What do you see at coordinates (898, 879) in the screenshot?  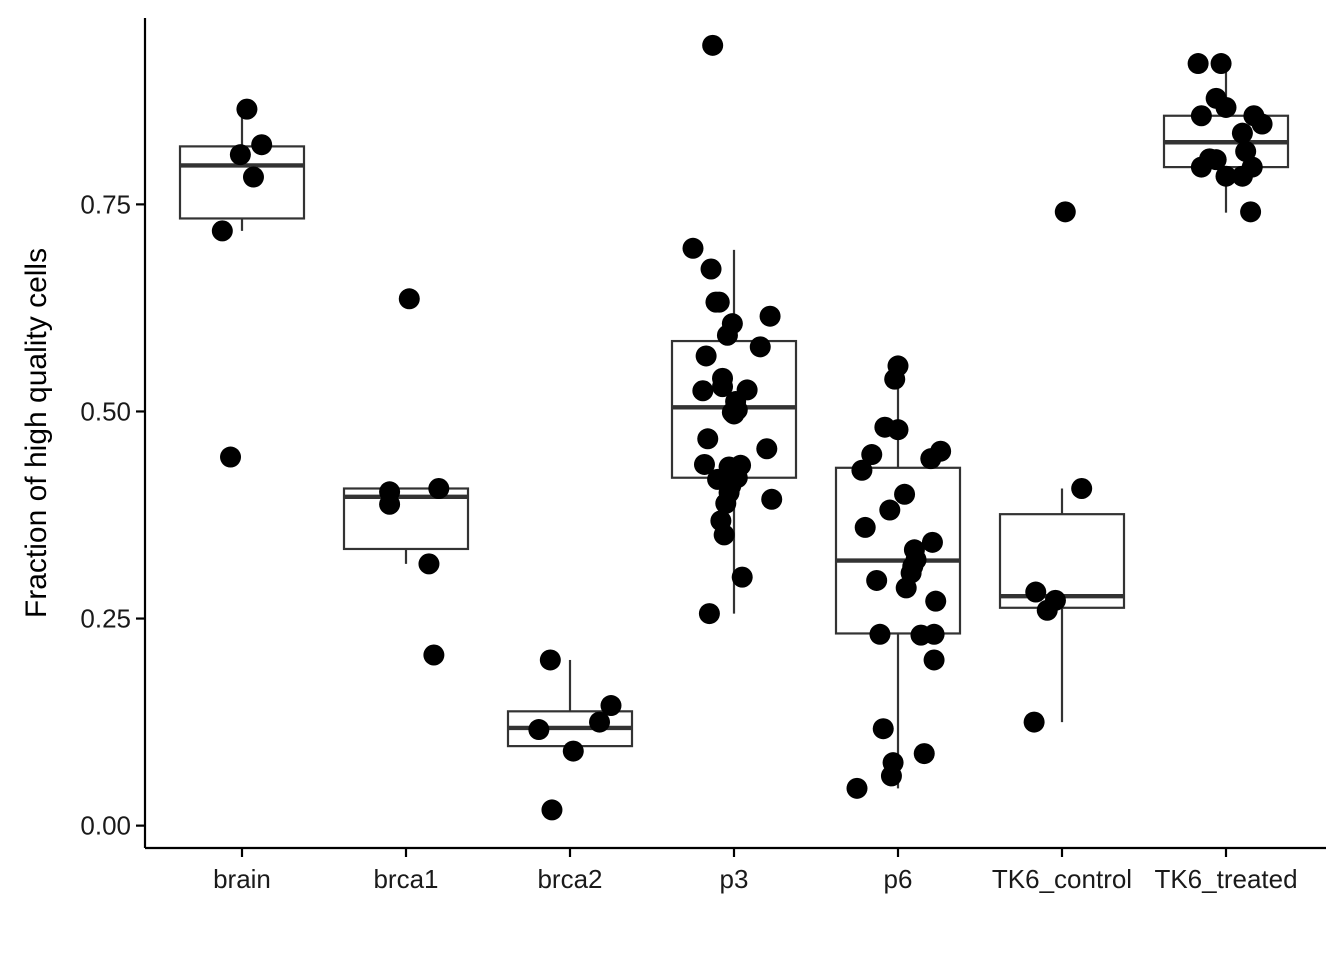 I see `x-tick-label: p6` at bounding box center [898, 879].